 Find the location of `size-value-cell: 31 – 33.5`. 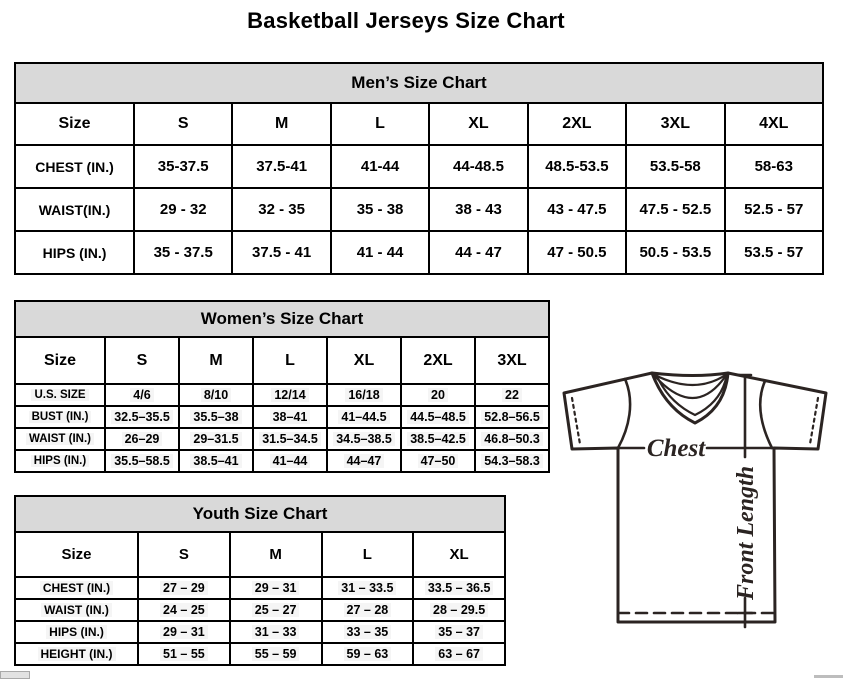

size-value-cell: 31 – 33.5 is located at coordinates (367, 588).